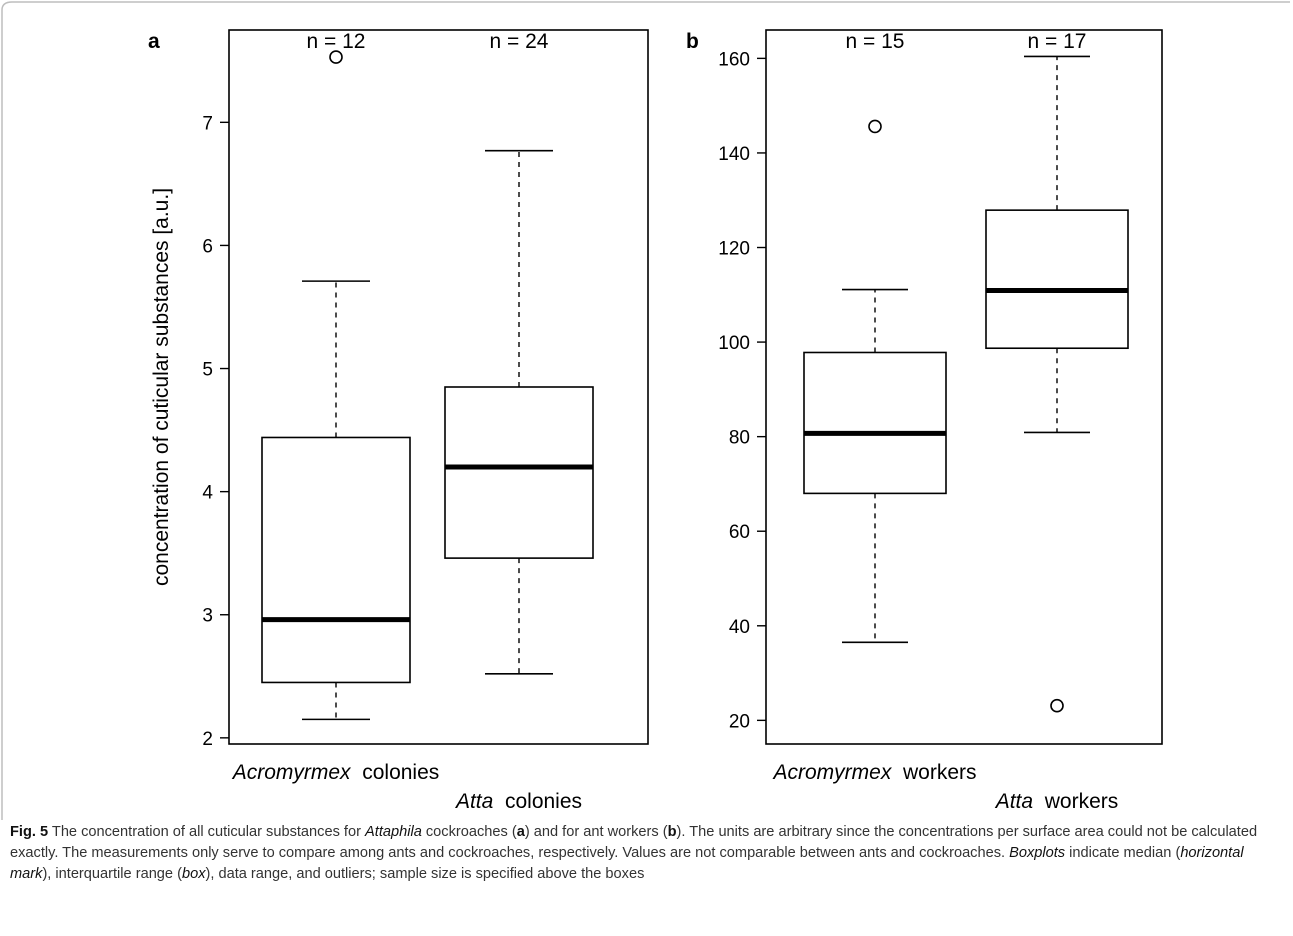 The image size is (1293, 936). Describe the element at coordinates (112, 874) in the screenshot. I see `caption-text-6: ), interquartile range (` at that location.